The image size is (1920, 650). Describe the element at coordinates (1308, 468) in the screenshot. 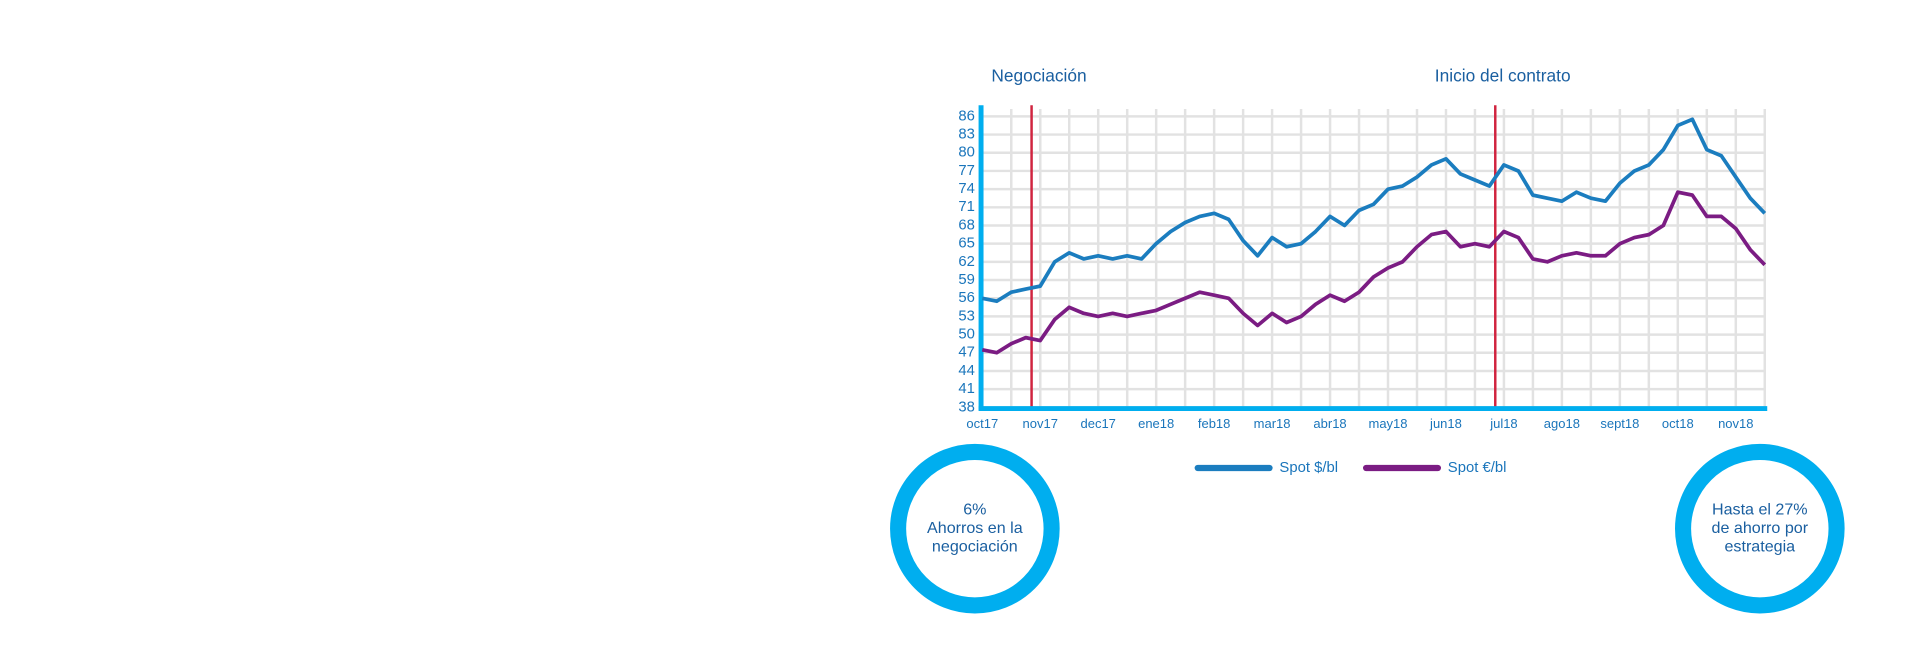

I see `legend-label: Spot $/bl` at that location.